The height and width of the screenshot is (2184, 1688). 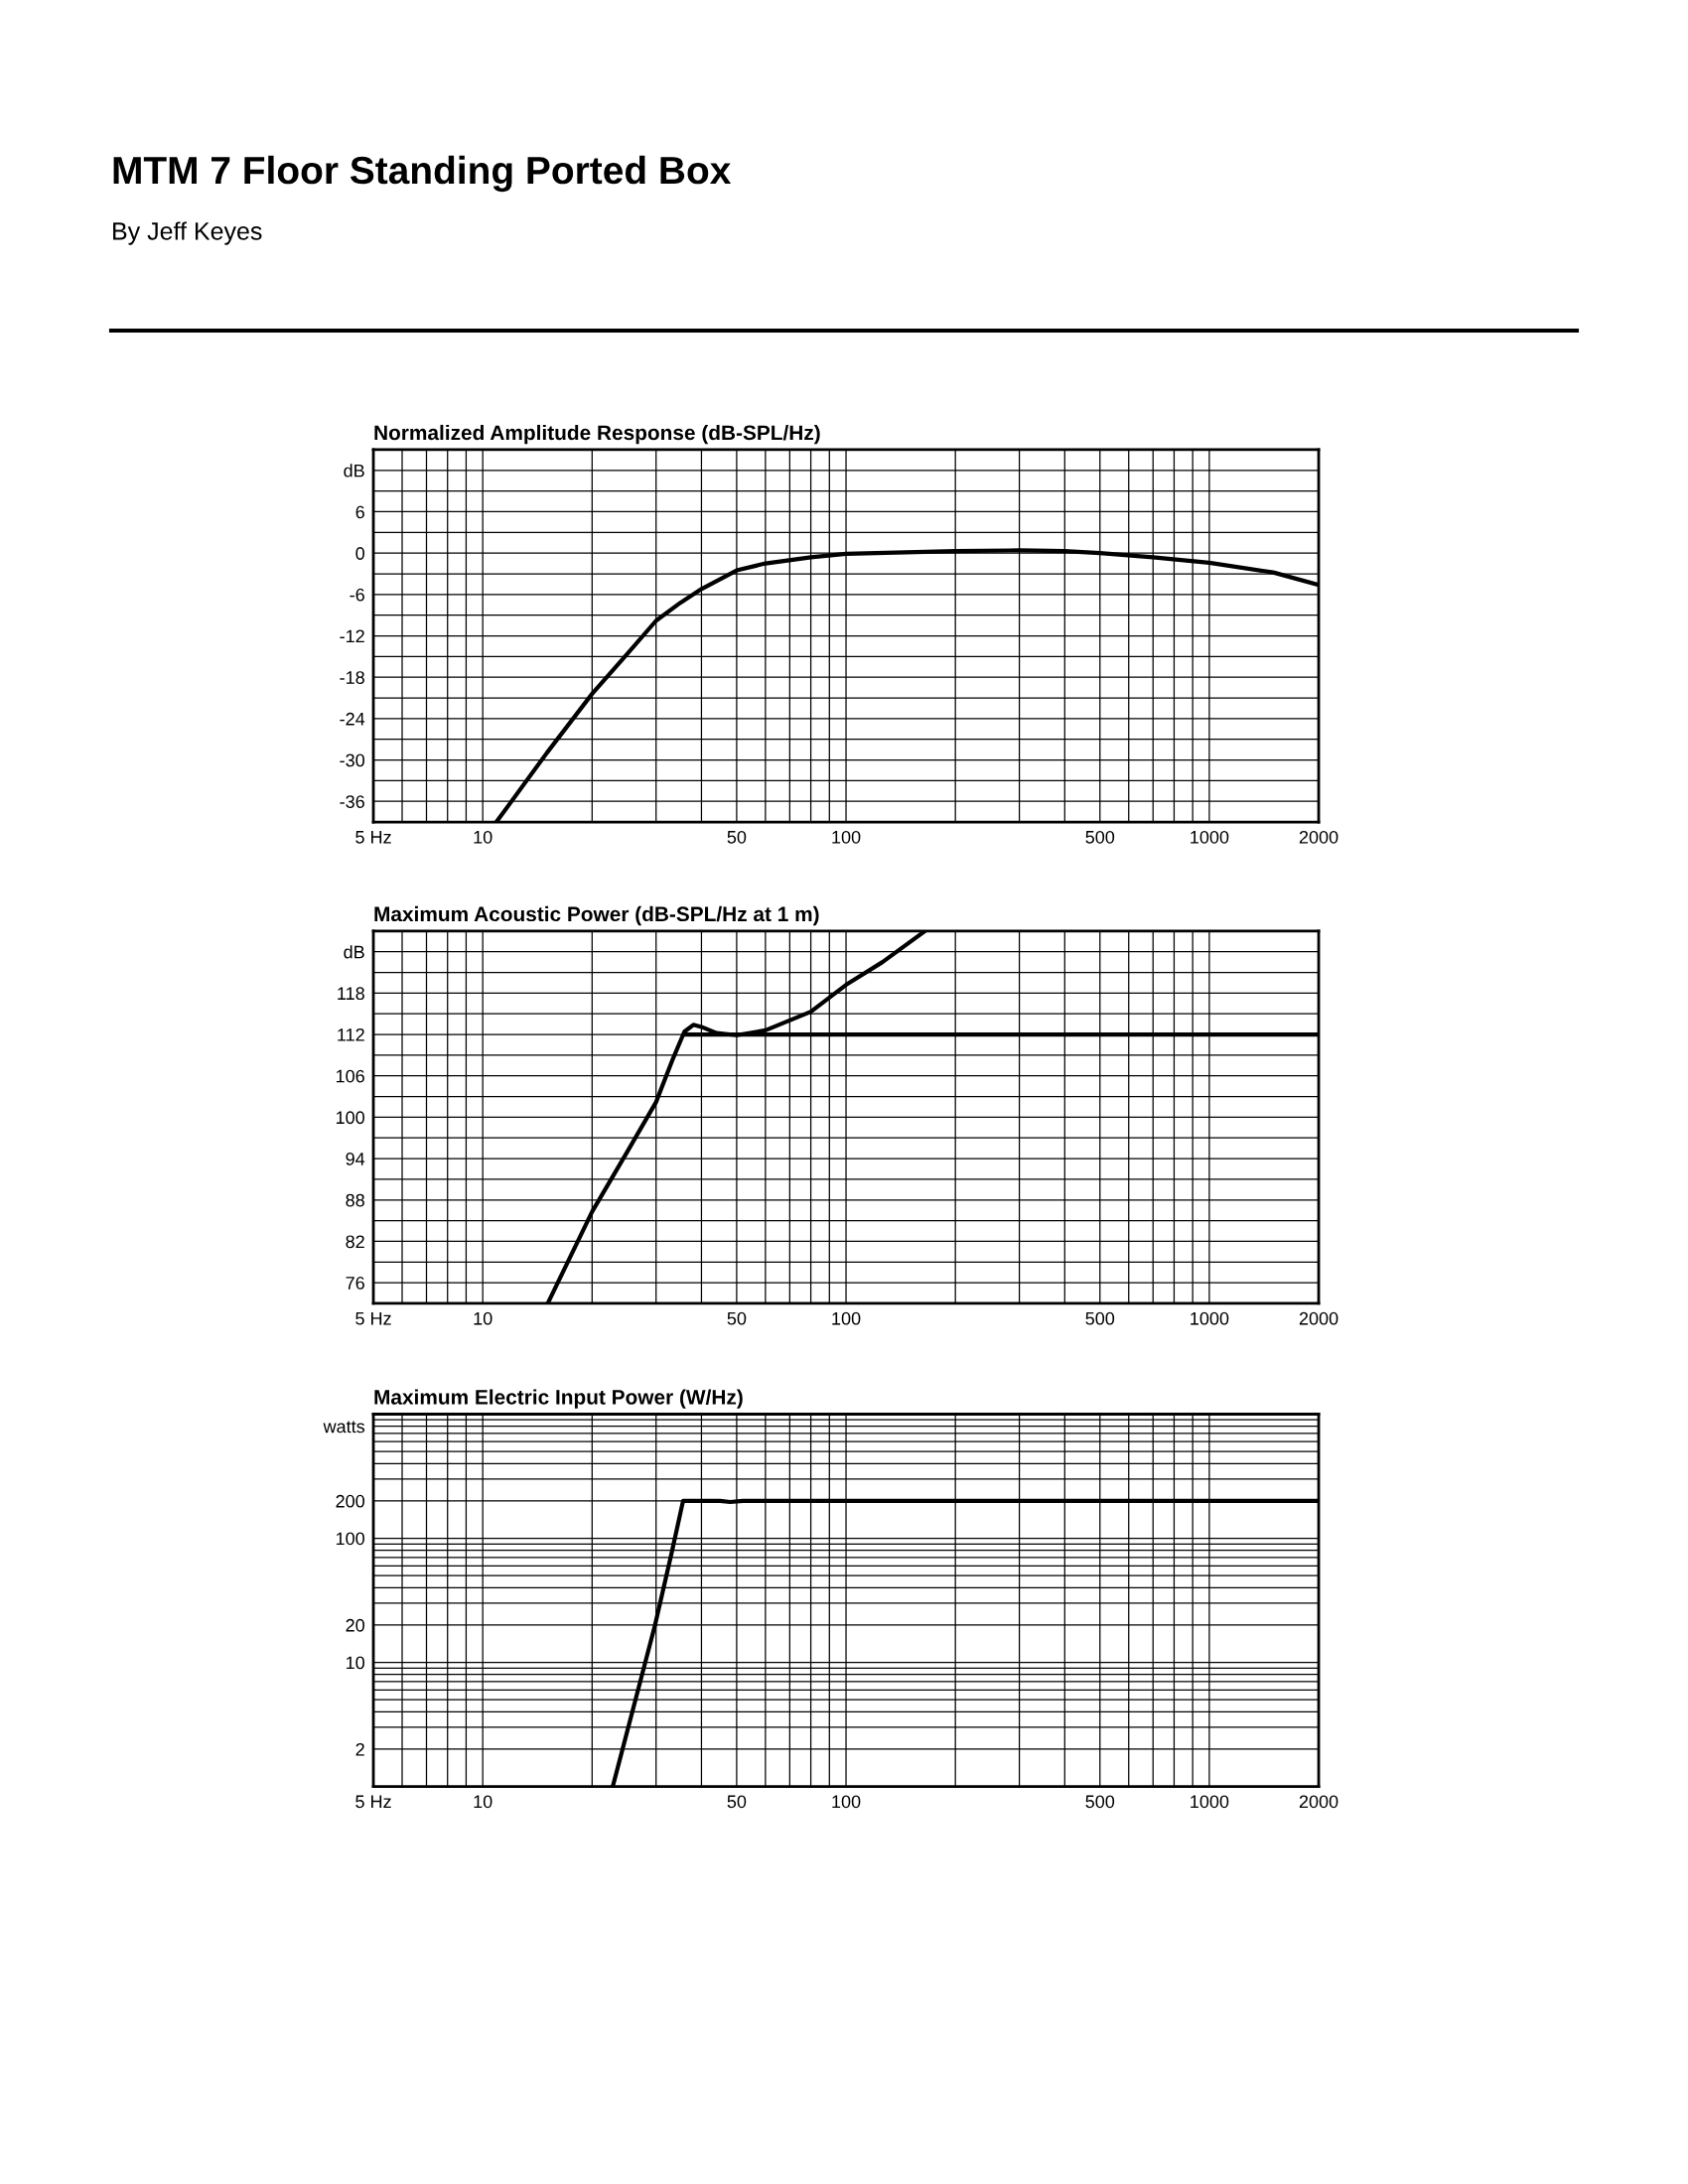 I want to click on chart-title: Maximum Acoustic Power (dB-SPL/Hz at 1 m), so click(x=596, y=915).